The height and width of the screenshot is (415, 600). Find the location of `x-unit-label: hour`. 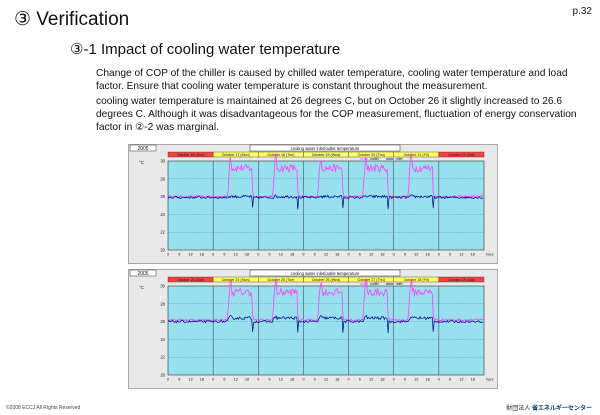

x-unit-label: hour is located at coordinates (490, 380).